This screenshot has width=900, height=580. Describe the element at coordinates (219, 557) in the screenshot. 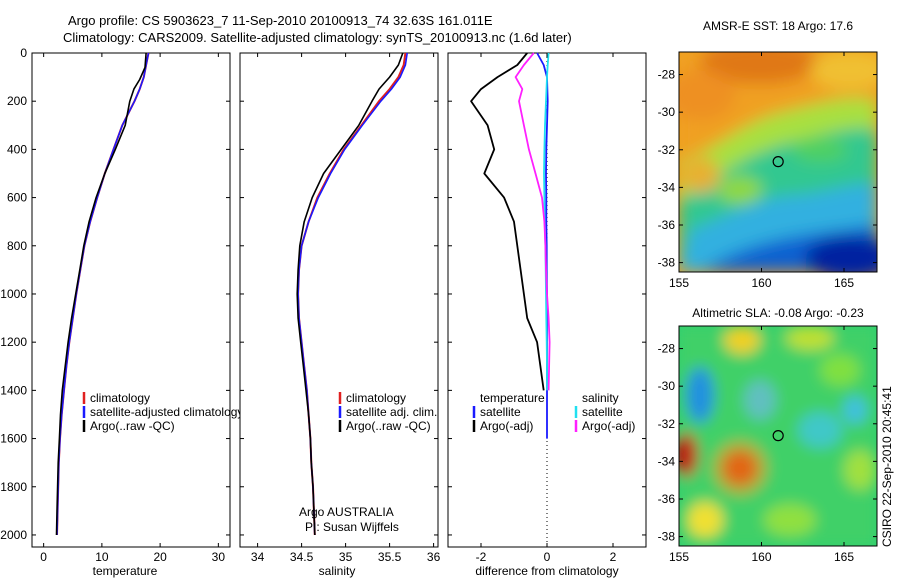

I see `x-tick-label: 30` at that location.